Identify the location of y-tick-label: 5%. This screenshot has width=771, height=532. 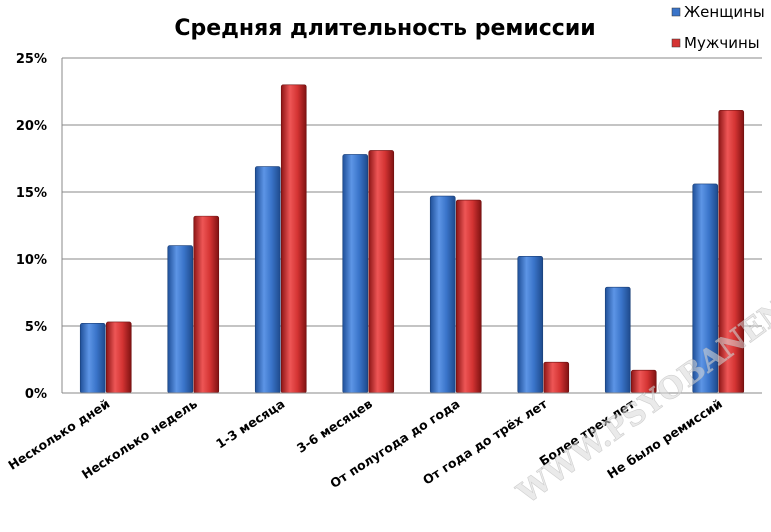
(36, 327).